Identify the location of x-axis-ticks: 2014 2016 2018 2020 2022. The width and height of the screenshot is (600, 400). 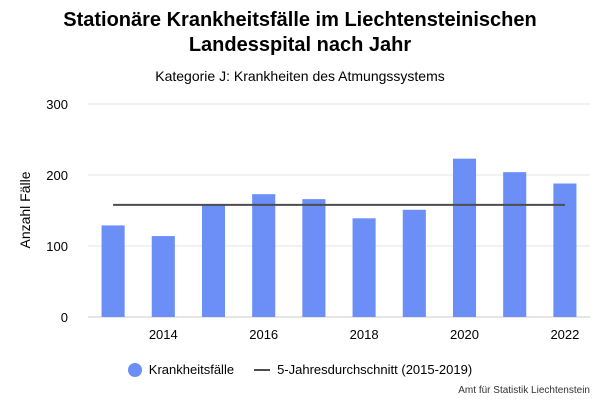
(364, 334).